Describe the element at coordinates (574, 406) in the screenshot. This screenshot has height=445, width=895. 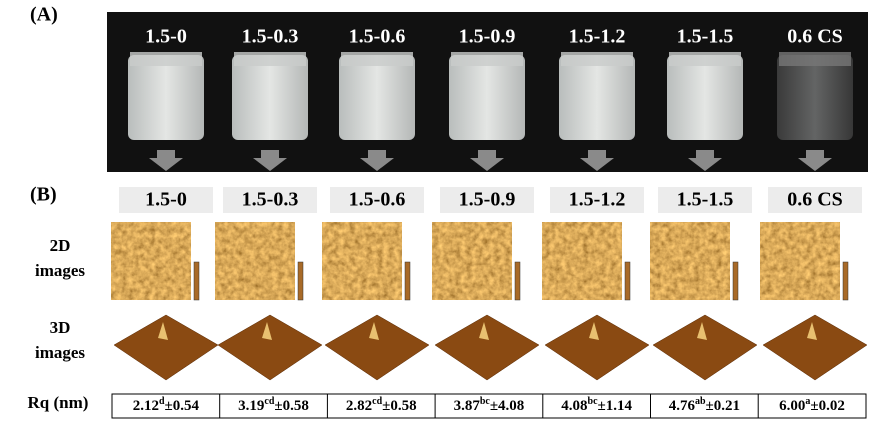
I see `rq-mean: 4.08` at that location.